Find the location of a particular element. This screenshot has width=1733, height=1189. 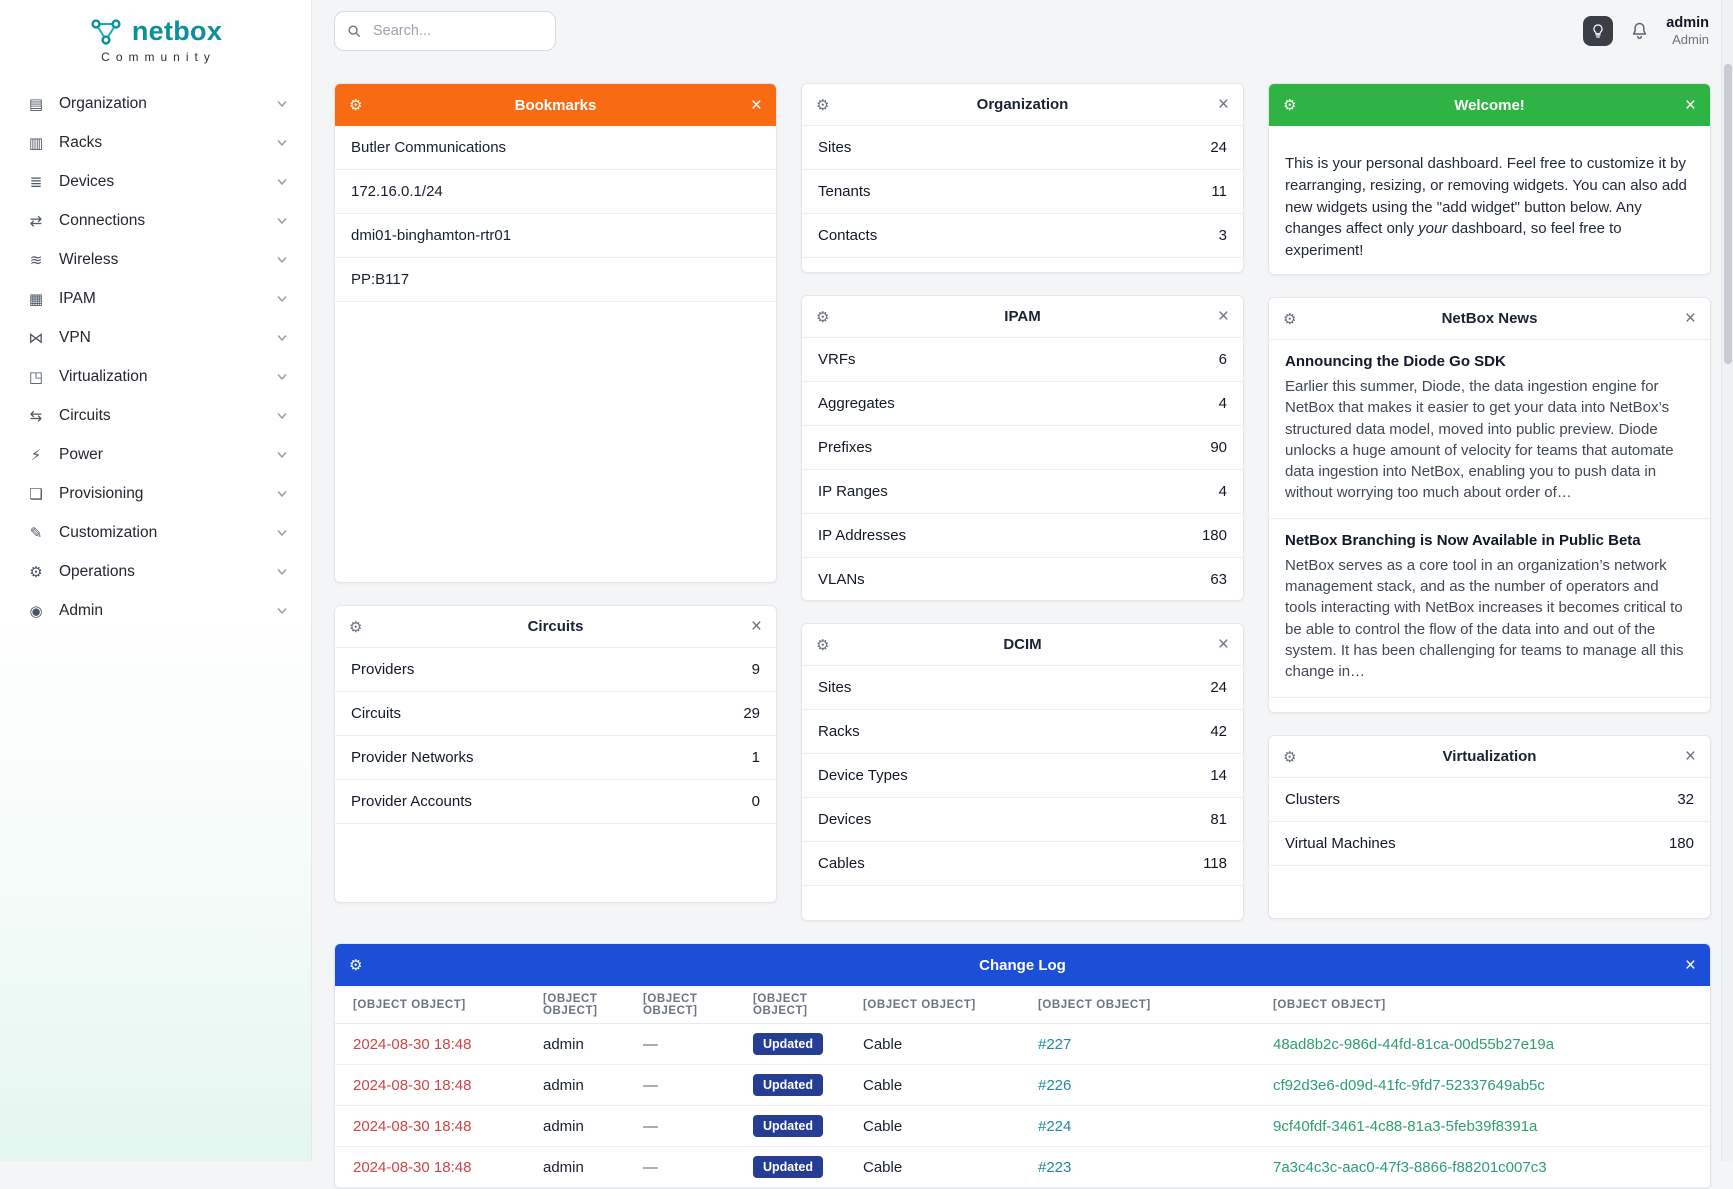

bookmark-link: dmi01-binghamton-rtr01 is located at coordinates (555, 236).